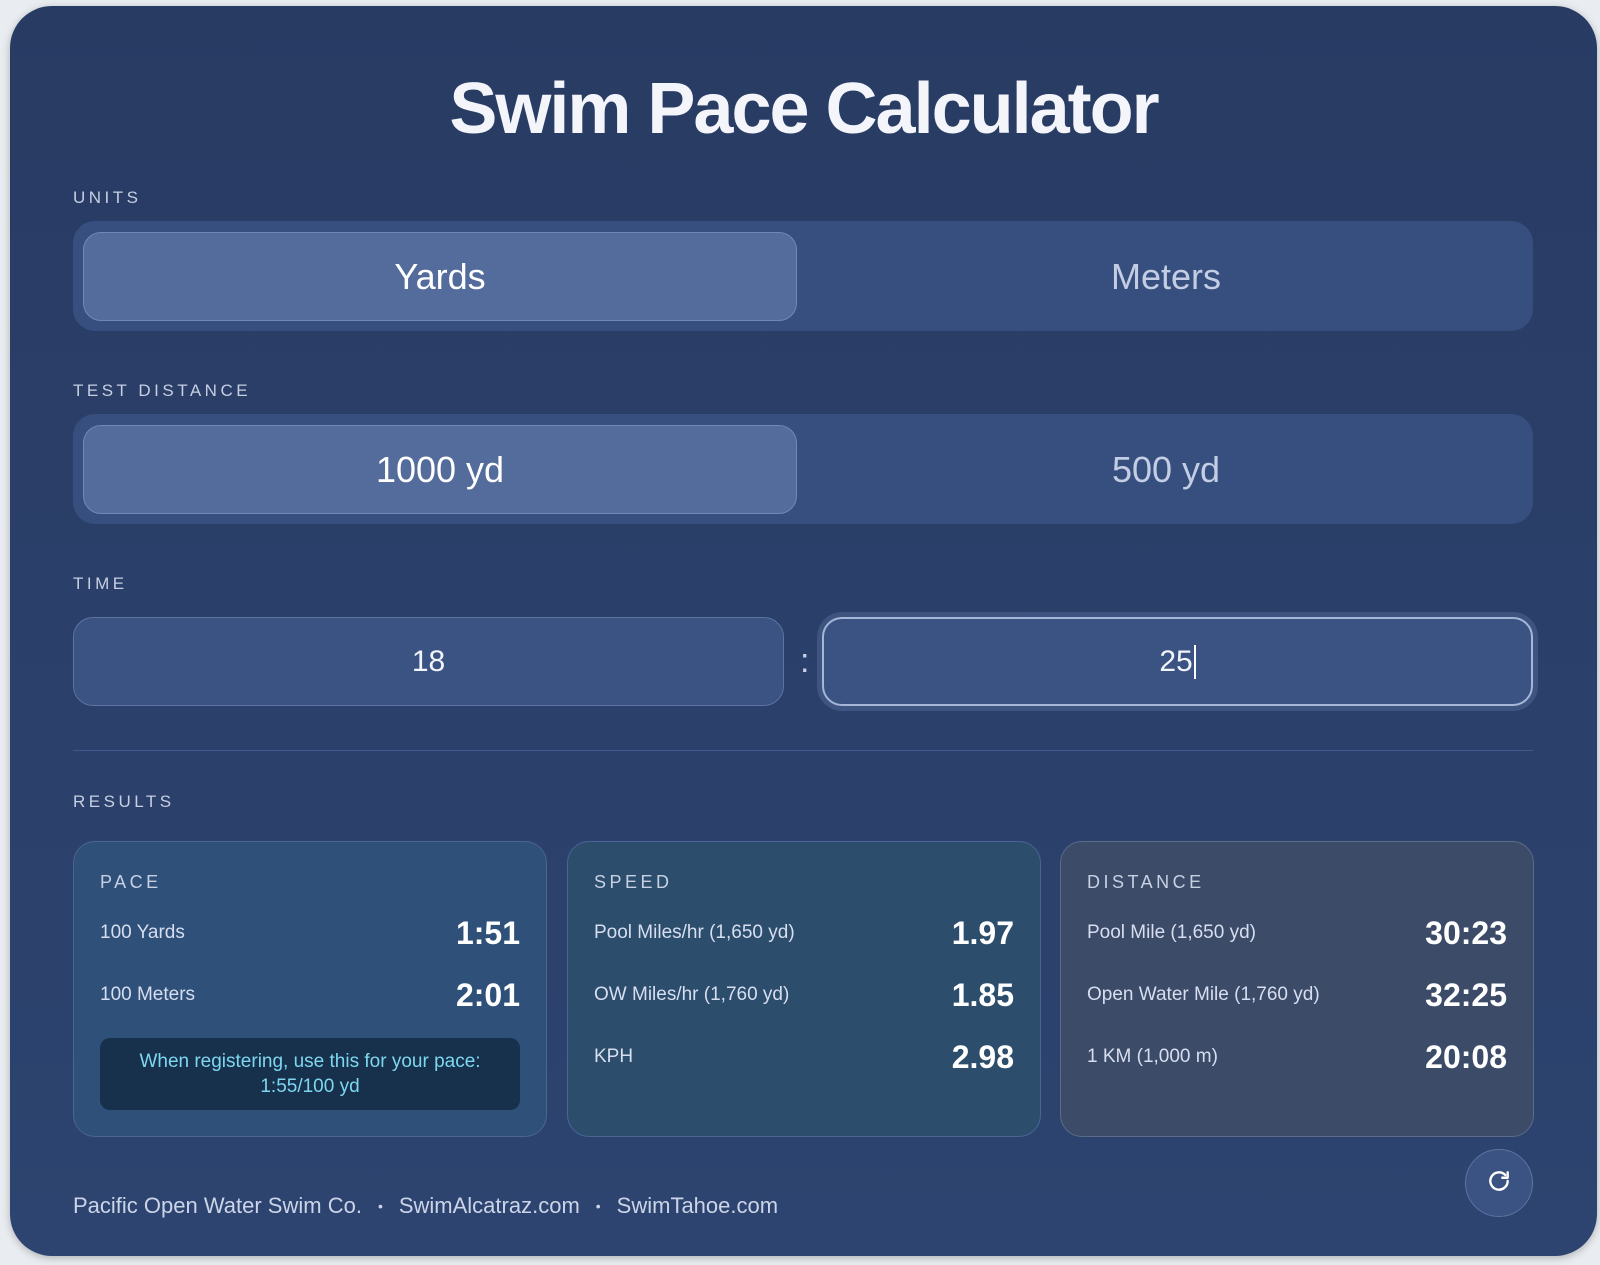 The image size is (1600, 1265). I want to click on page-title: Swim Pace Calculator, so click(804, 109).